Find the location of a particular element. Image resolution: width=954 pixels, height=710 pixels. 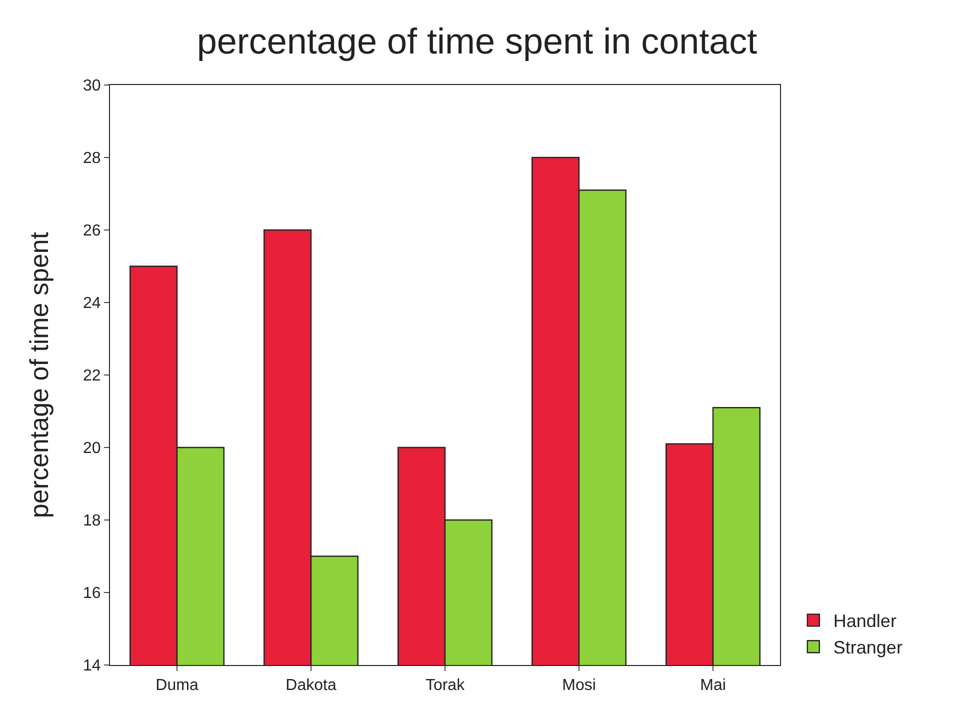

legend-label: Handler is located at coordinates (864, 621).